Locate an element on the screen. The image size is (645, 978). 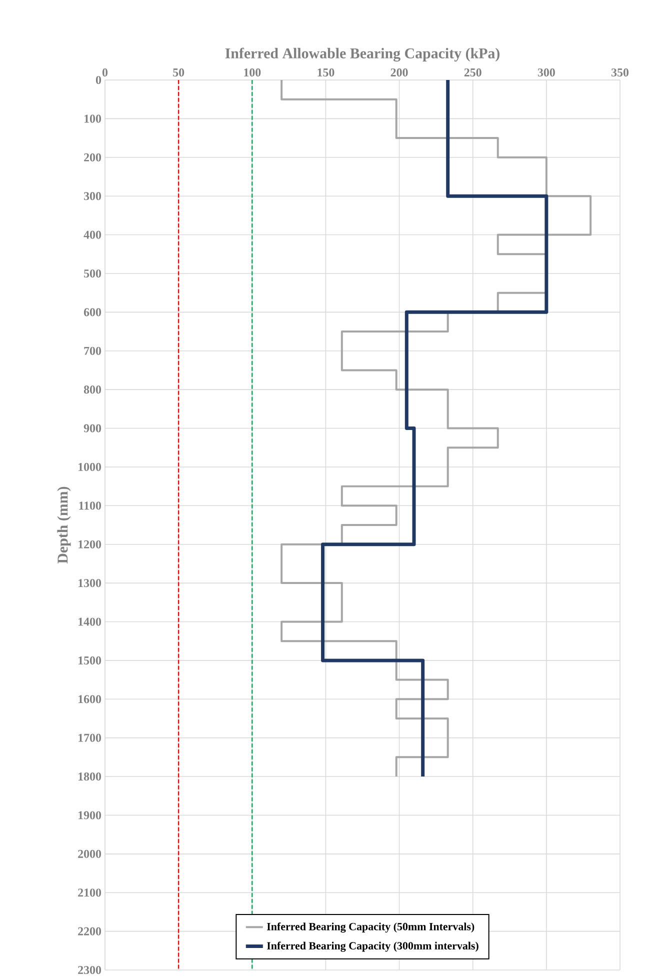
y-tick-label: 1200 is located at coordinates (90, 544).